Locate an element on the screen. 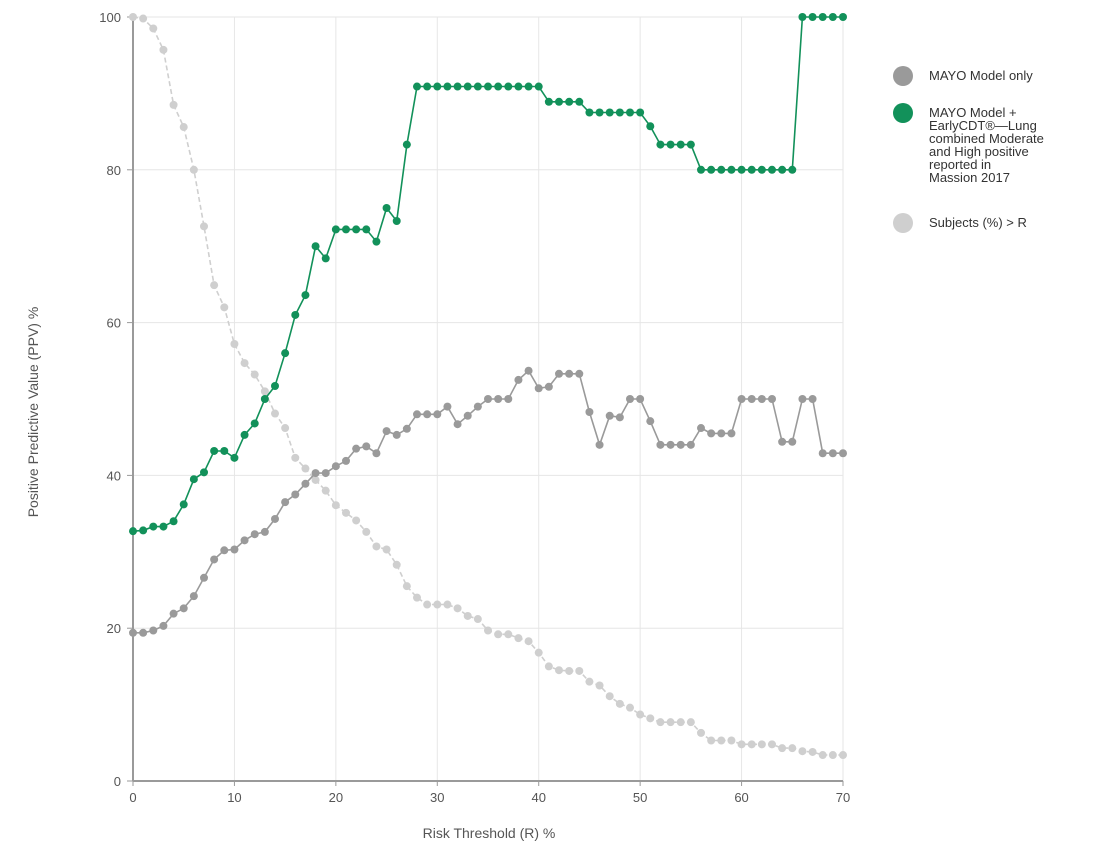 This screenshot has height=843, width=1099. x-tick-label: 40 is located at coordinates (538, 797).